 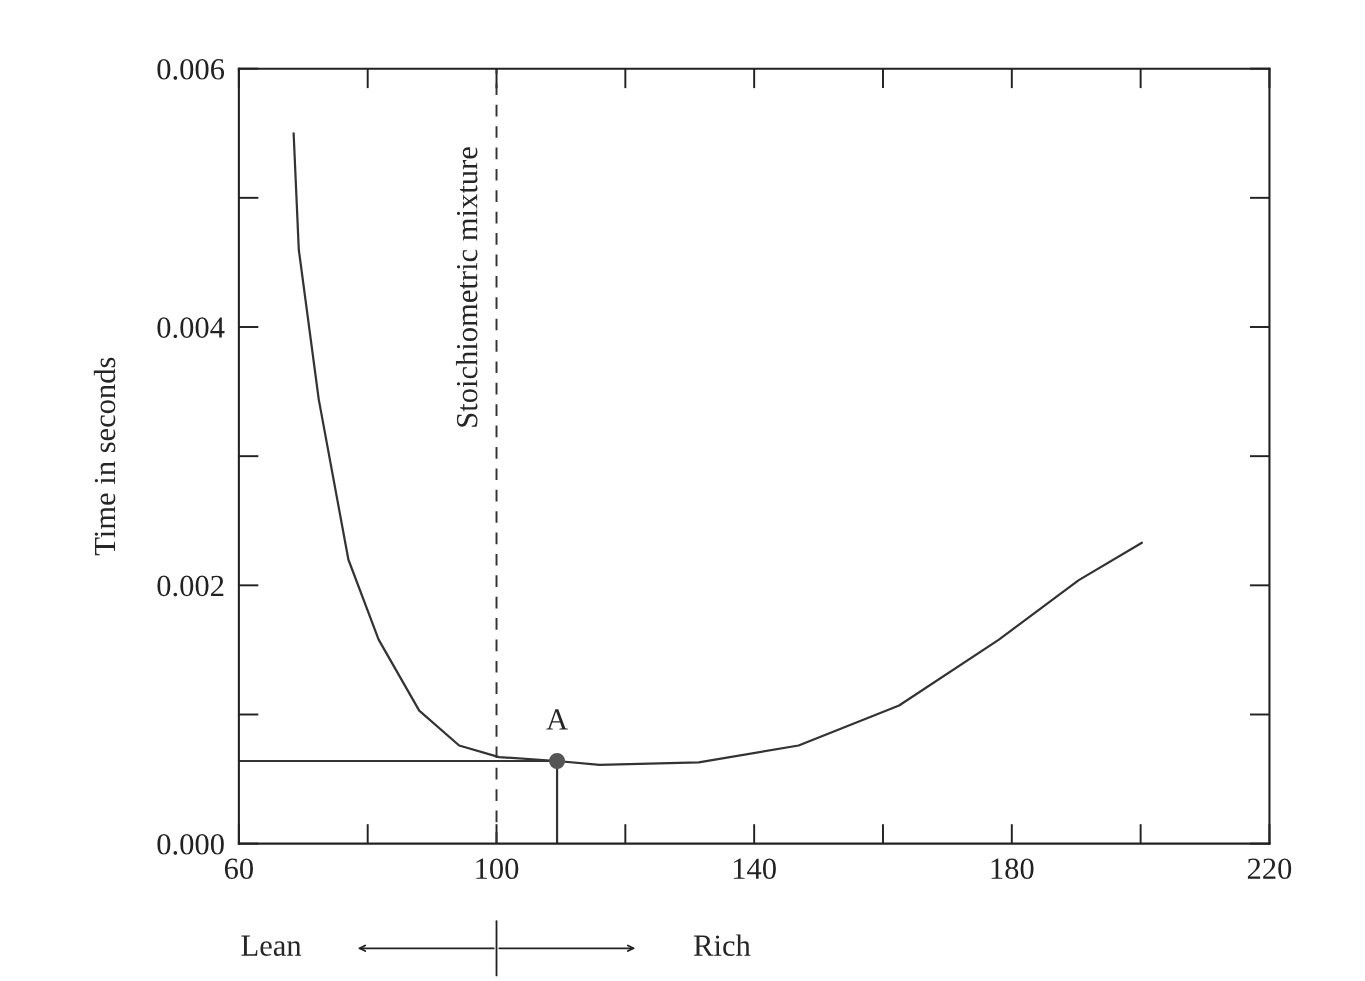 What do you see at coordinates (497, 869) in the screenshot?
I see `x-tick-label: 100` at bounding box center [497, 869].